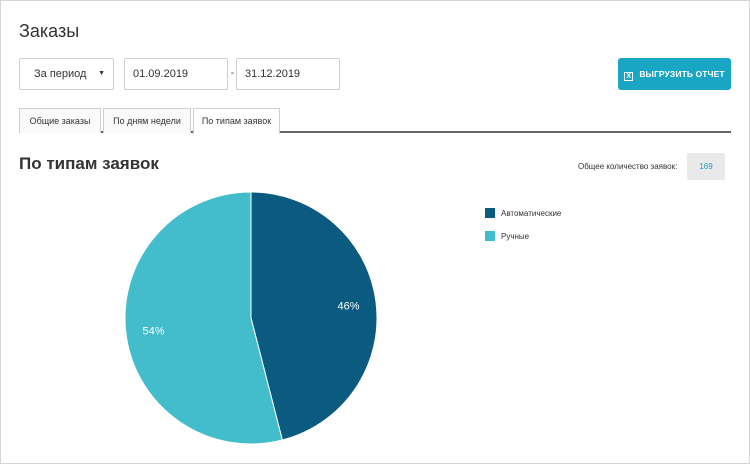 The image size is (750, 464). Describe the element at coordinates (288, 74) in the screenshot. I see `date-to-input` at that location.